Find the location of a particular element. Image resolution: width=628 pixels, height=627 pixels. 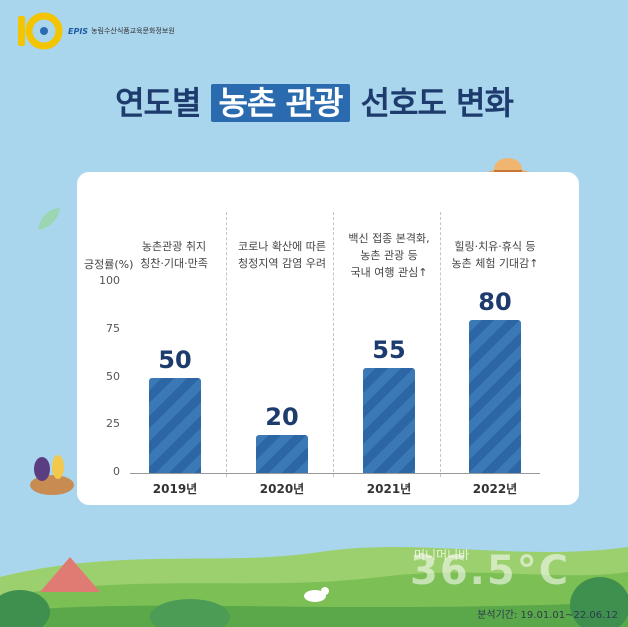

note-text: 코로나 확산에 따른 청정지역 감염 우려 is located at coordinates (282, 255).